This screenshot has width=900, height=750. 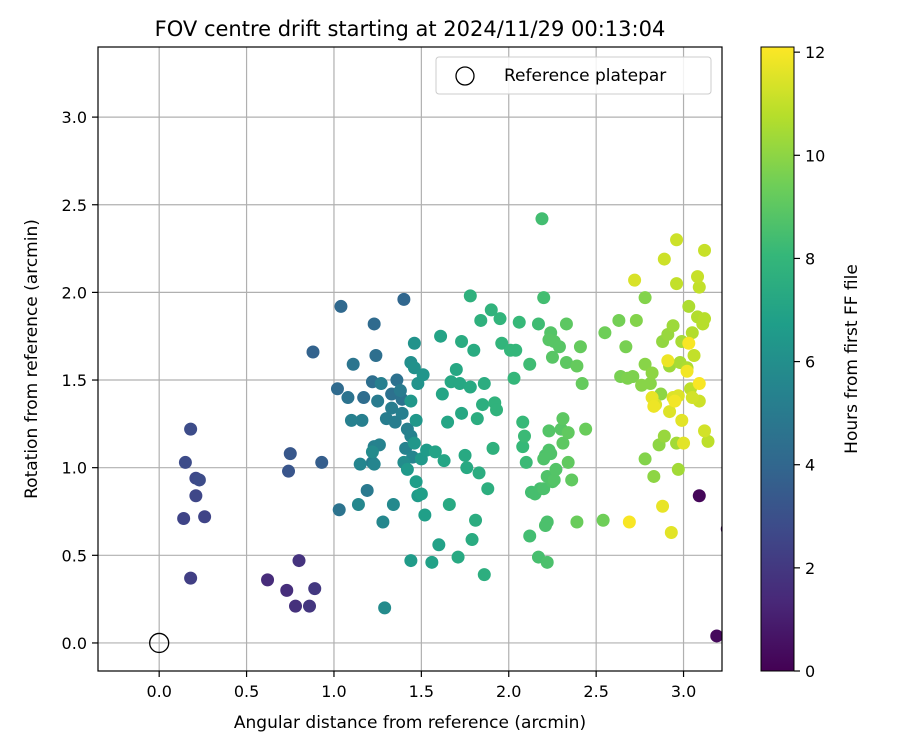 I want to click on y-tick-label: 0.0, so click(x=74, y=643).